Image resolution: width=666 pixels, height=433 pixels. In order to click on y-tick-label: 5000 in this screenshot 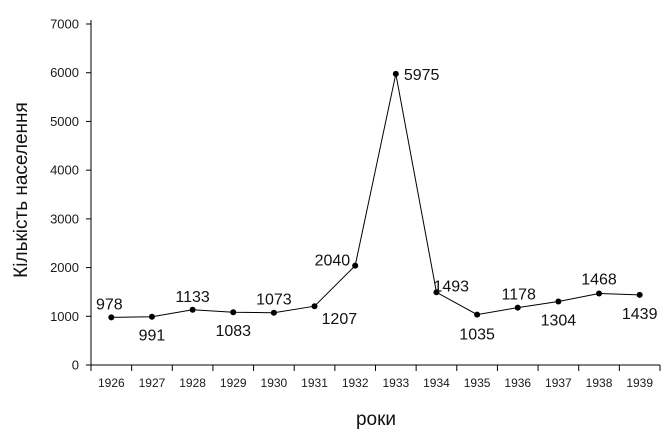, I will do `click(64, 121)`.